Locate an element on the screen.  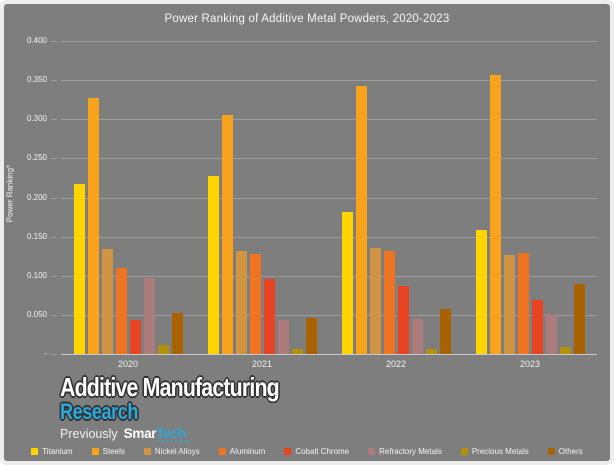
logo-smartech-tech: Tech ANALYSIS is located at coordinates (173, 435).